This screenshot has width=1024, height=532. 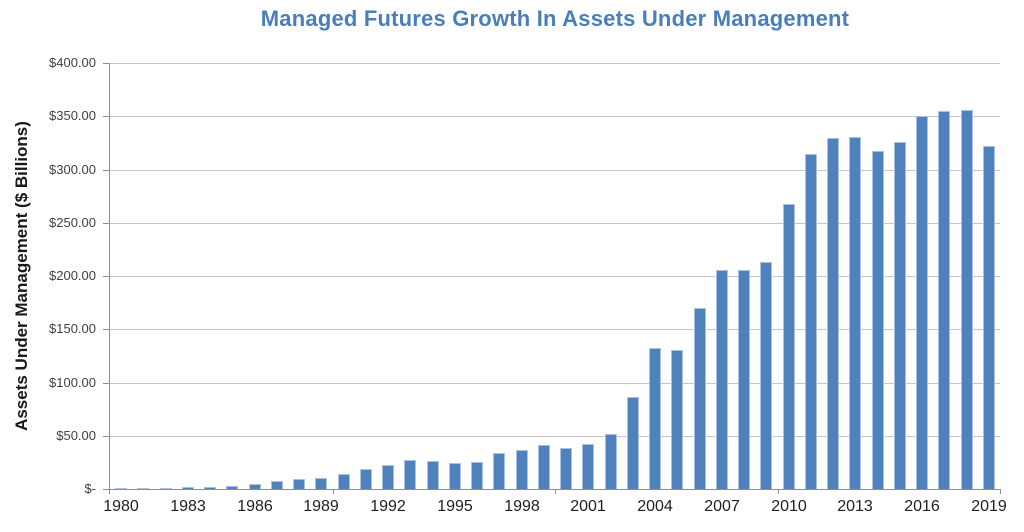 What do you see at coordinates (455, 506) in the screenshot?
I see `x-axis-label: 1995` at bounding box center [455, 506].